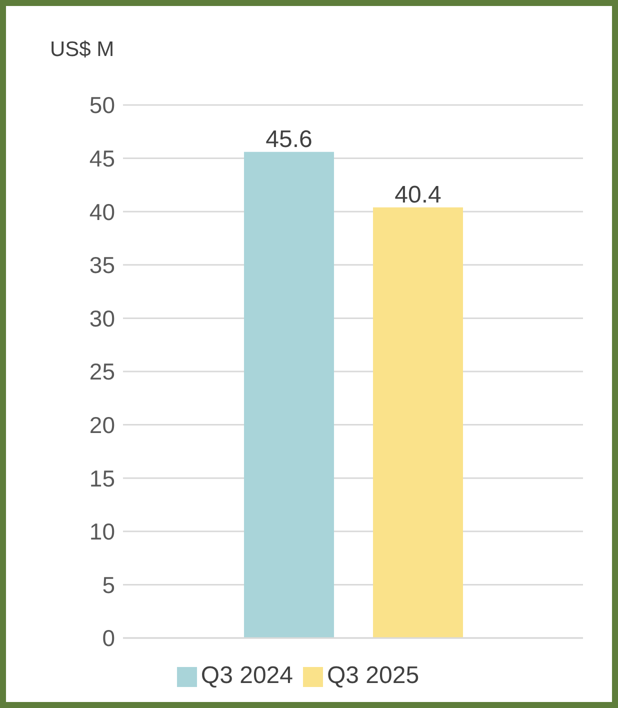 This screenshot has height=708, width=618. I want to click on y-tick-label: 15, so click(102, 478).